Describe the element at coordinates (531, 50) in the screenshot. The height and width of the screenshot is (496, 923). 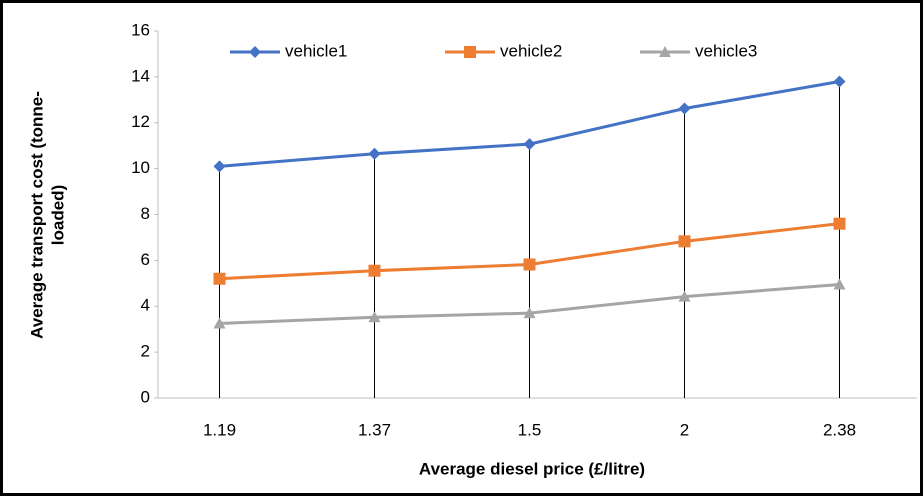
I see `legend-label: vehicle2` at that location.